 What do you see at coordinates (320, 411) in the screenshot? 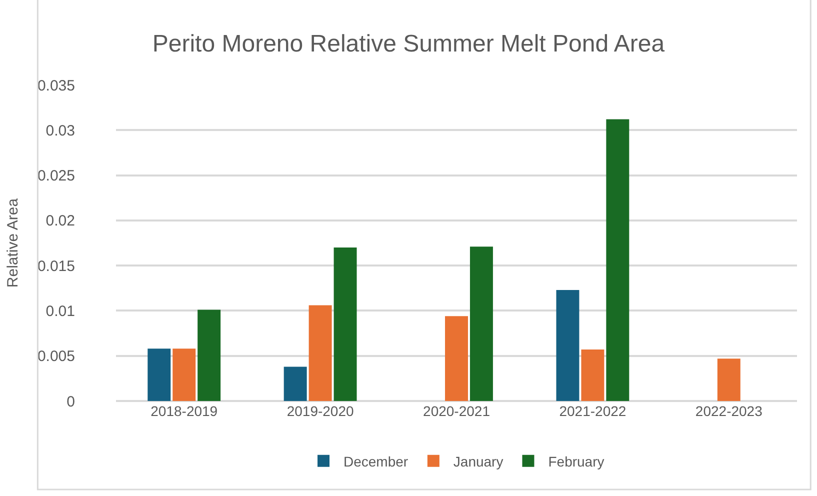
I see `x-tick-label: 2019-2020` at bounding box center [320, 411].